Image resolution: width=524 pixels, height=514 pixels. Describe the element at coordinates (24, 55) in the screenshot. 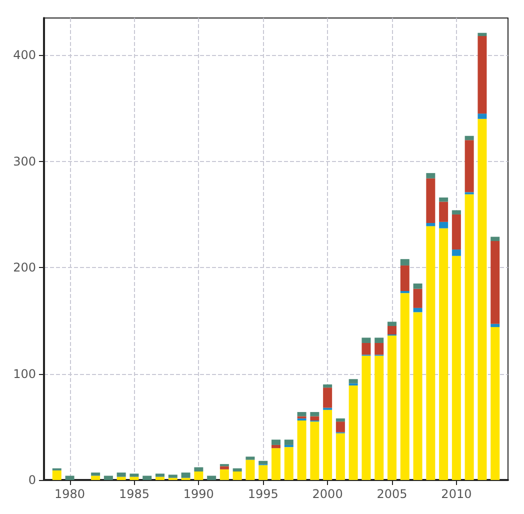

I see `y-tick-label: 400` at that location.